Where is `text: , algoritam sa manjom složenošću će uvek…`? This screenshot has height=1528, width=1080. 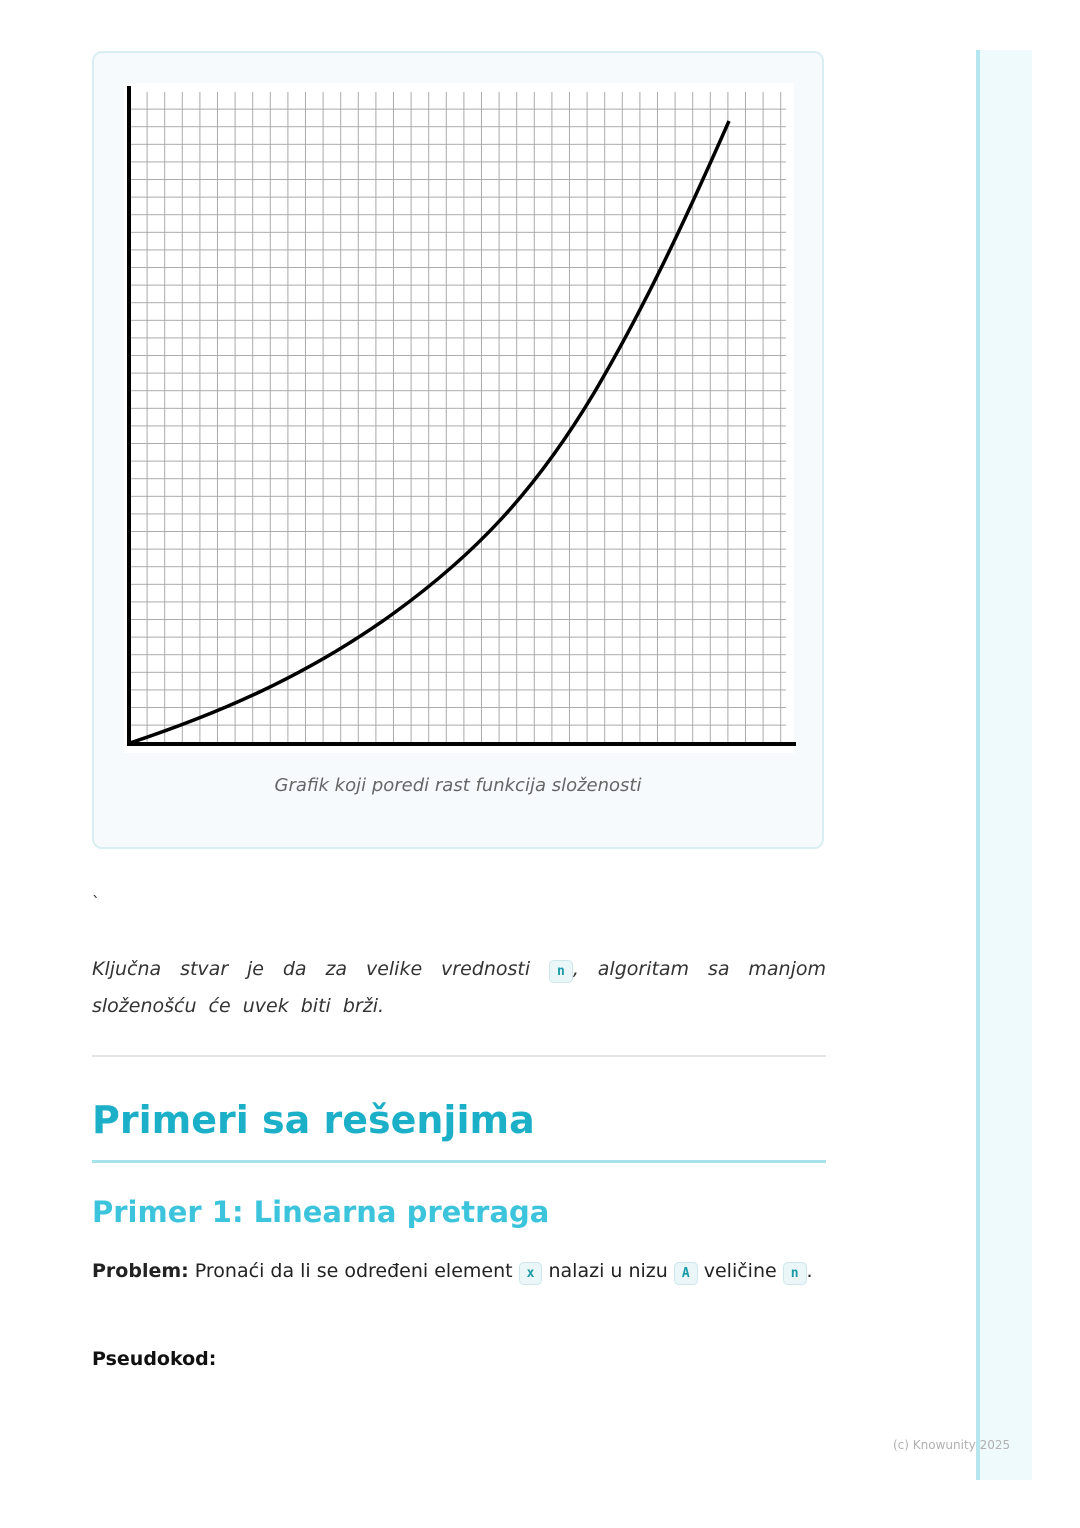
text: , algoritam sa manjom složenošću će uvek… is located at coordinates (459, 987).